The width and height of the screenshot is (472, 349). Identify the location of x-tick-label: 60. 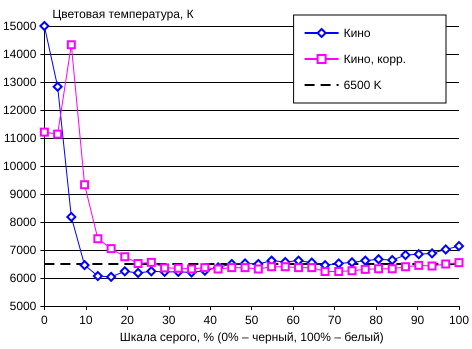
(293, 320).